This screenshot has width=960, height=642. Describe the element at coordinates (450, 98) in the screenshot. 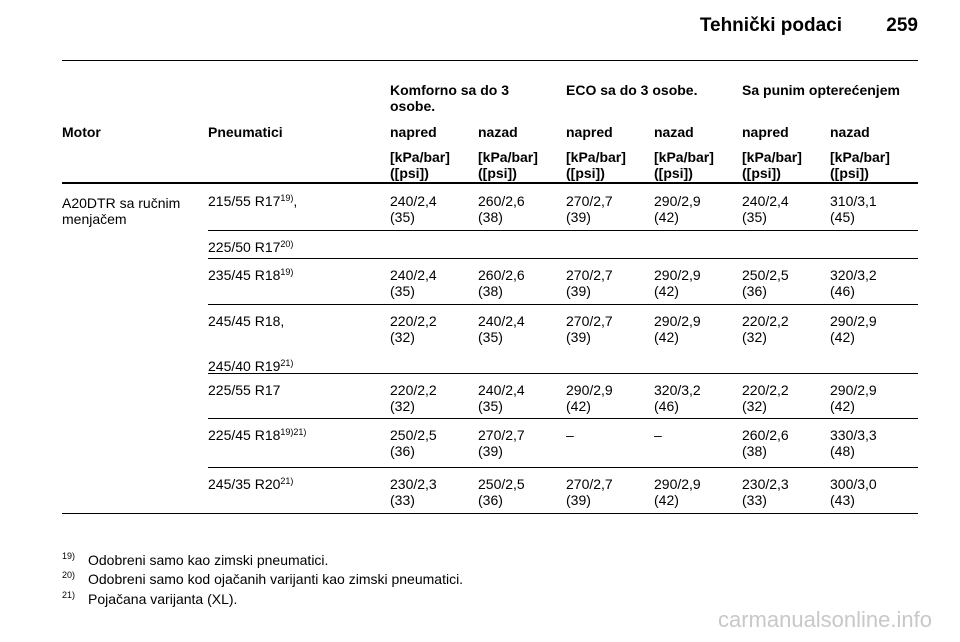

I see `group-header: Komforno sa do 3 osobe.` at that location.